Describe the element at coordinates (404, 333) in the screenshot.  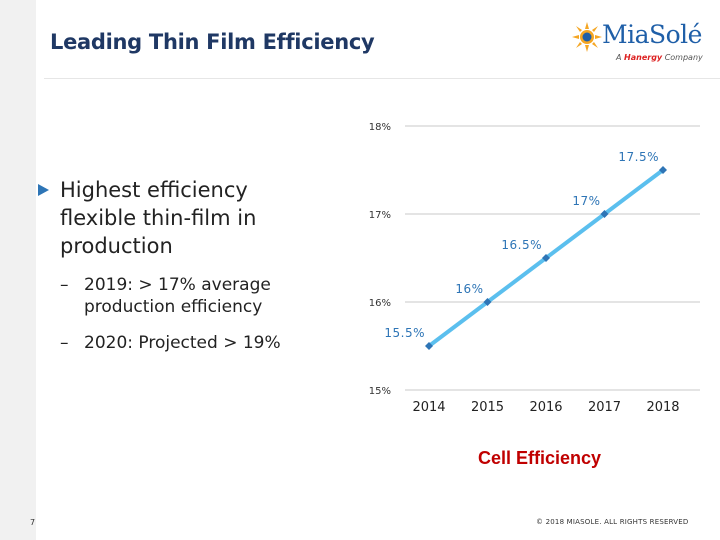
I see `data-label: 15.5%` at that location.